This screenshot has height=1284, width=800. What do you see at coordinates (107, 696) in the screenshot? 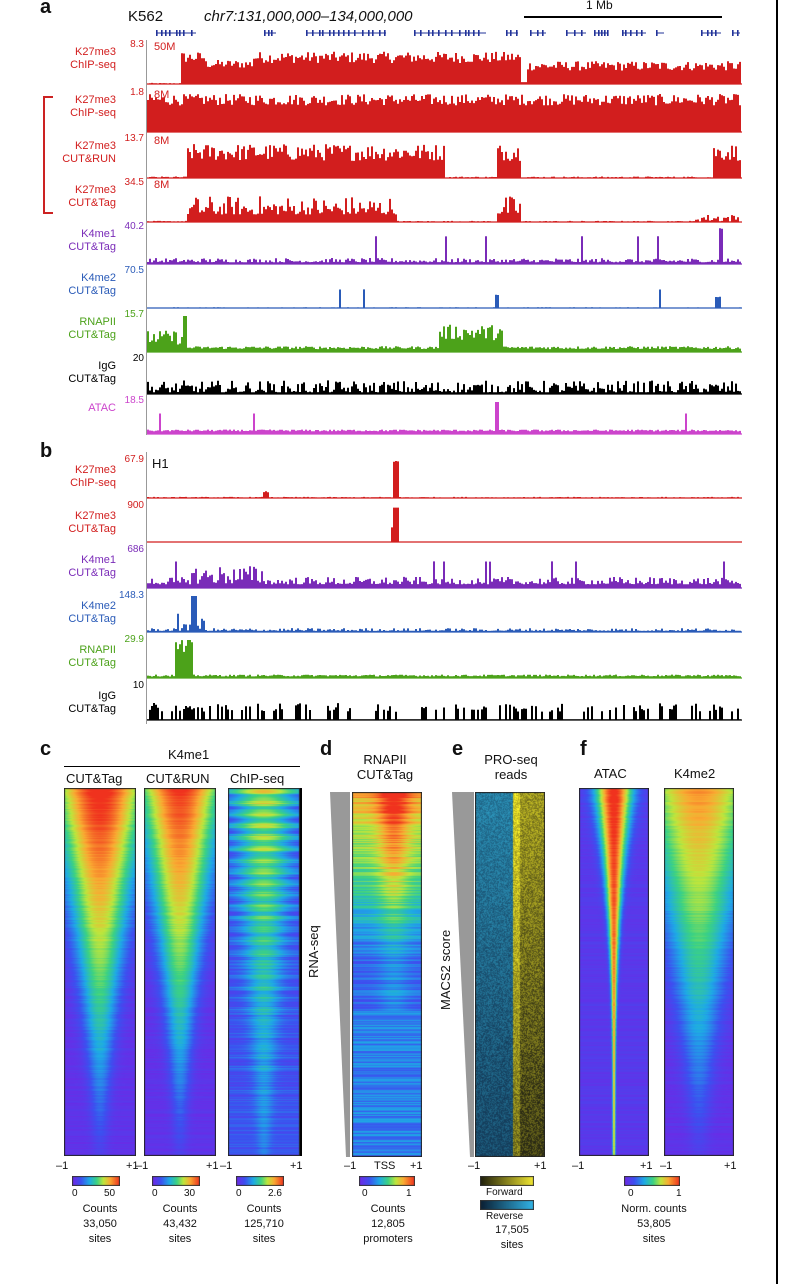
I see `track-label-line1: IgG` at bounding box center [107, 696].